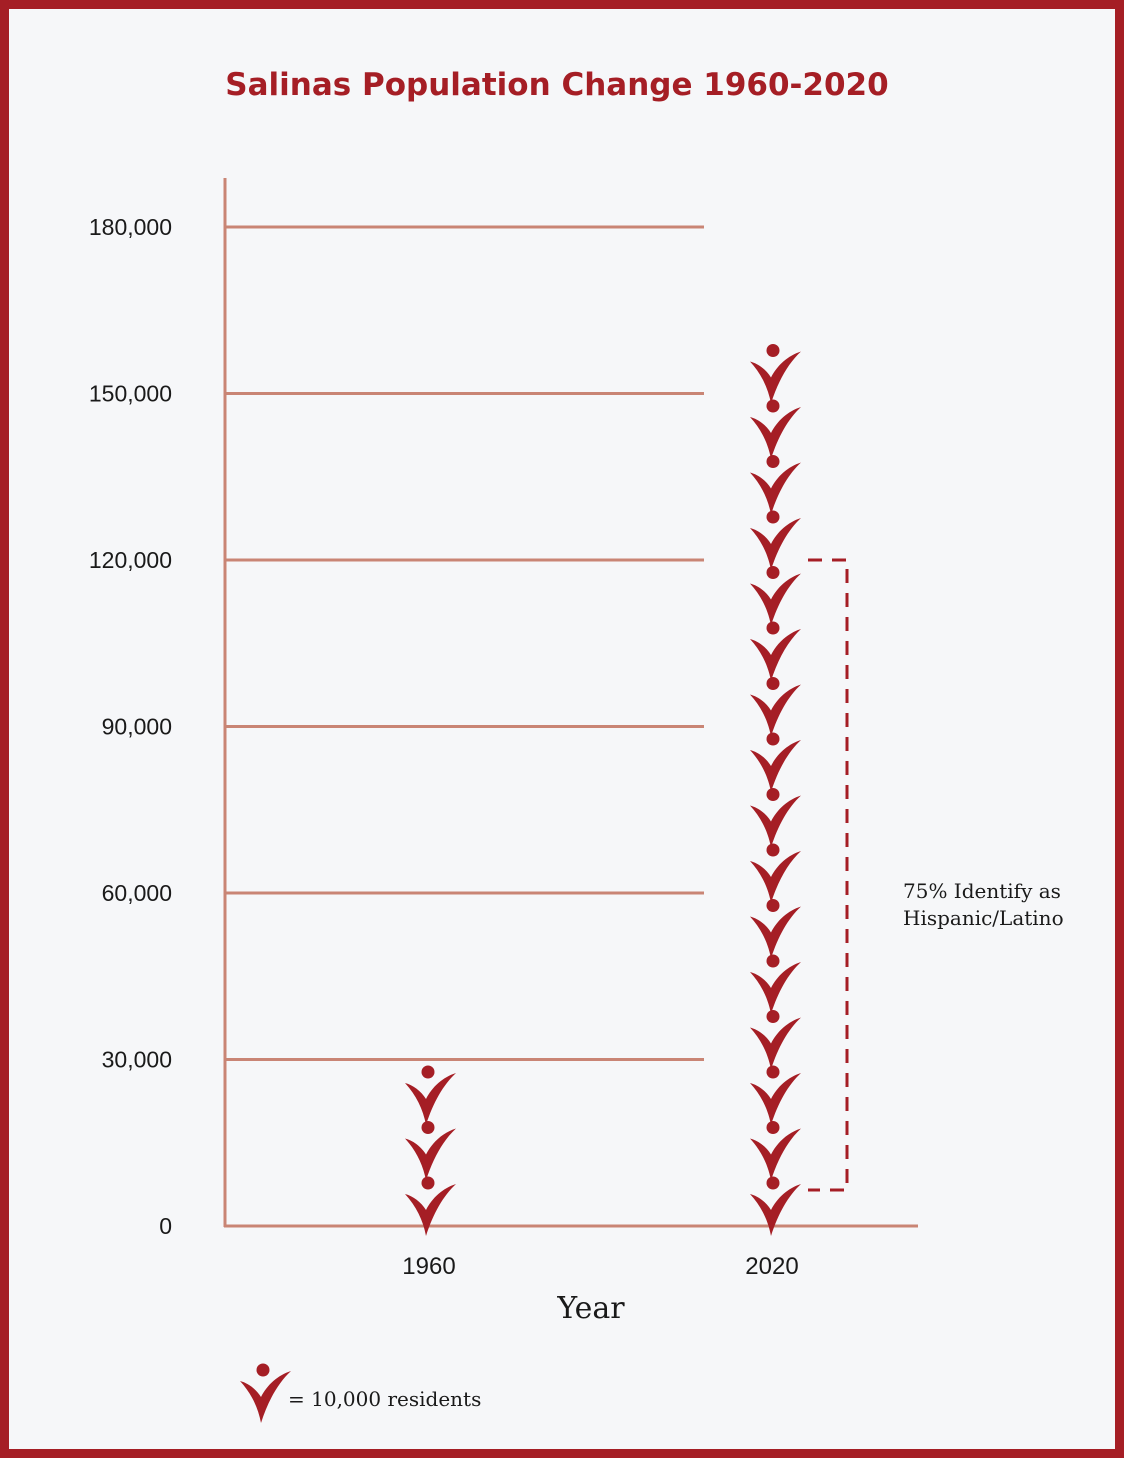  Describe the element at coordinates (130, 560) in the screenshot. I see `y-tick-label: 120,000` at that location.